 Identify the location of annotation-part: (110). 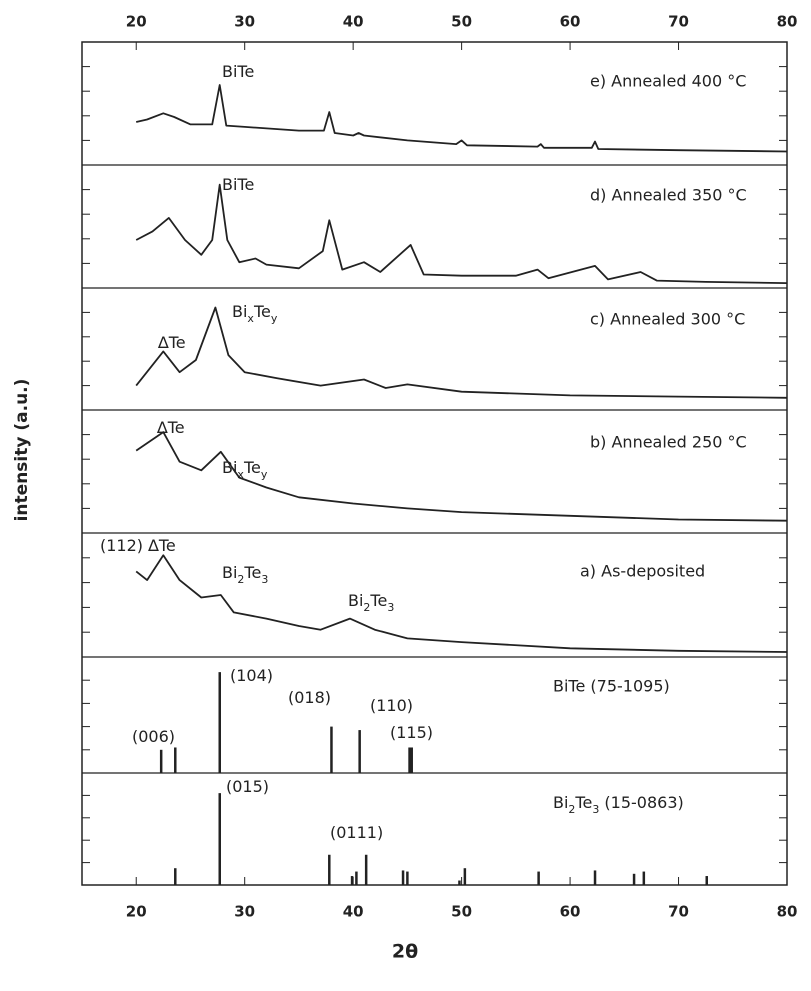
(391, 705).